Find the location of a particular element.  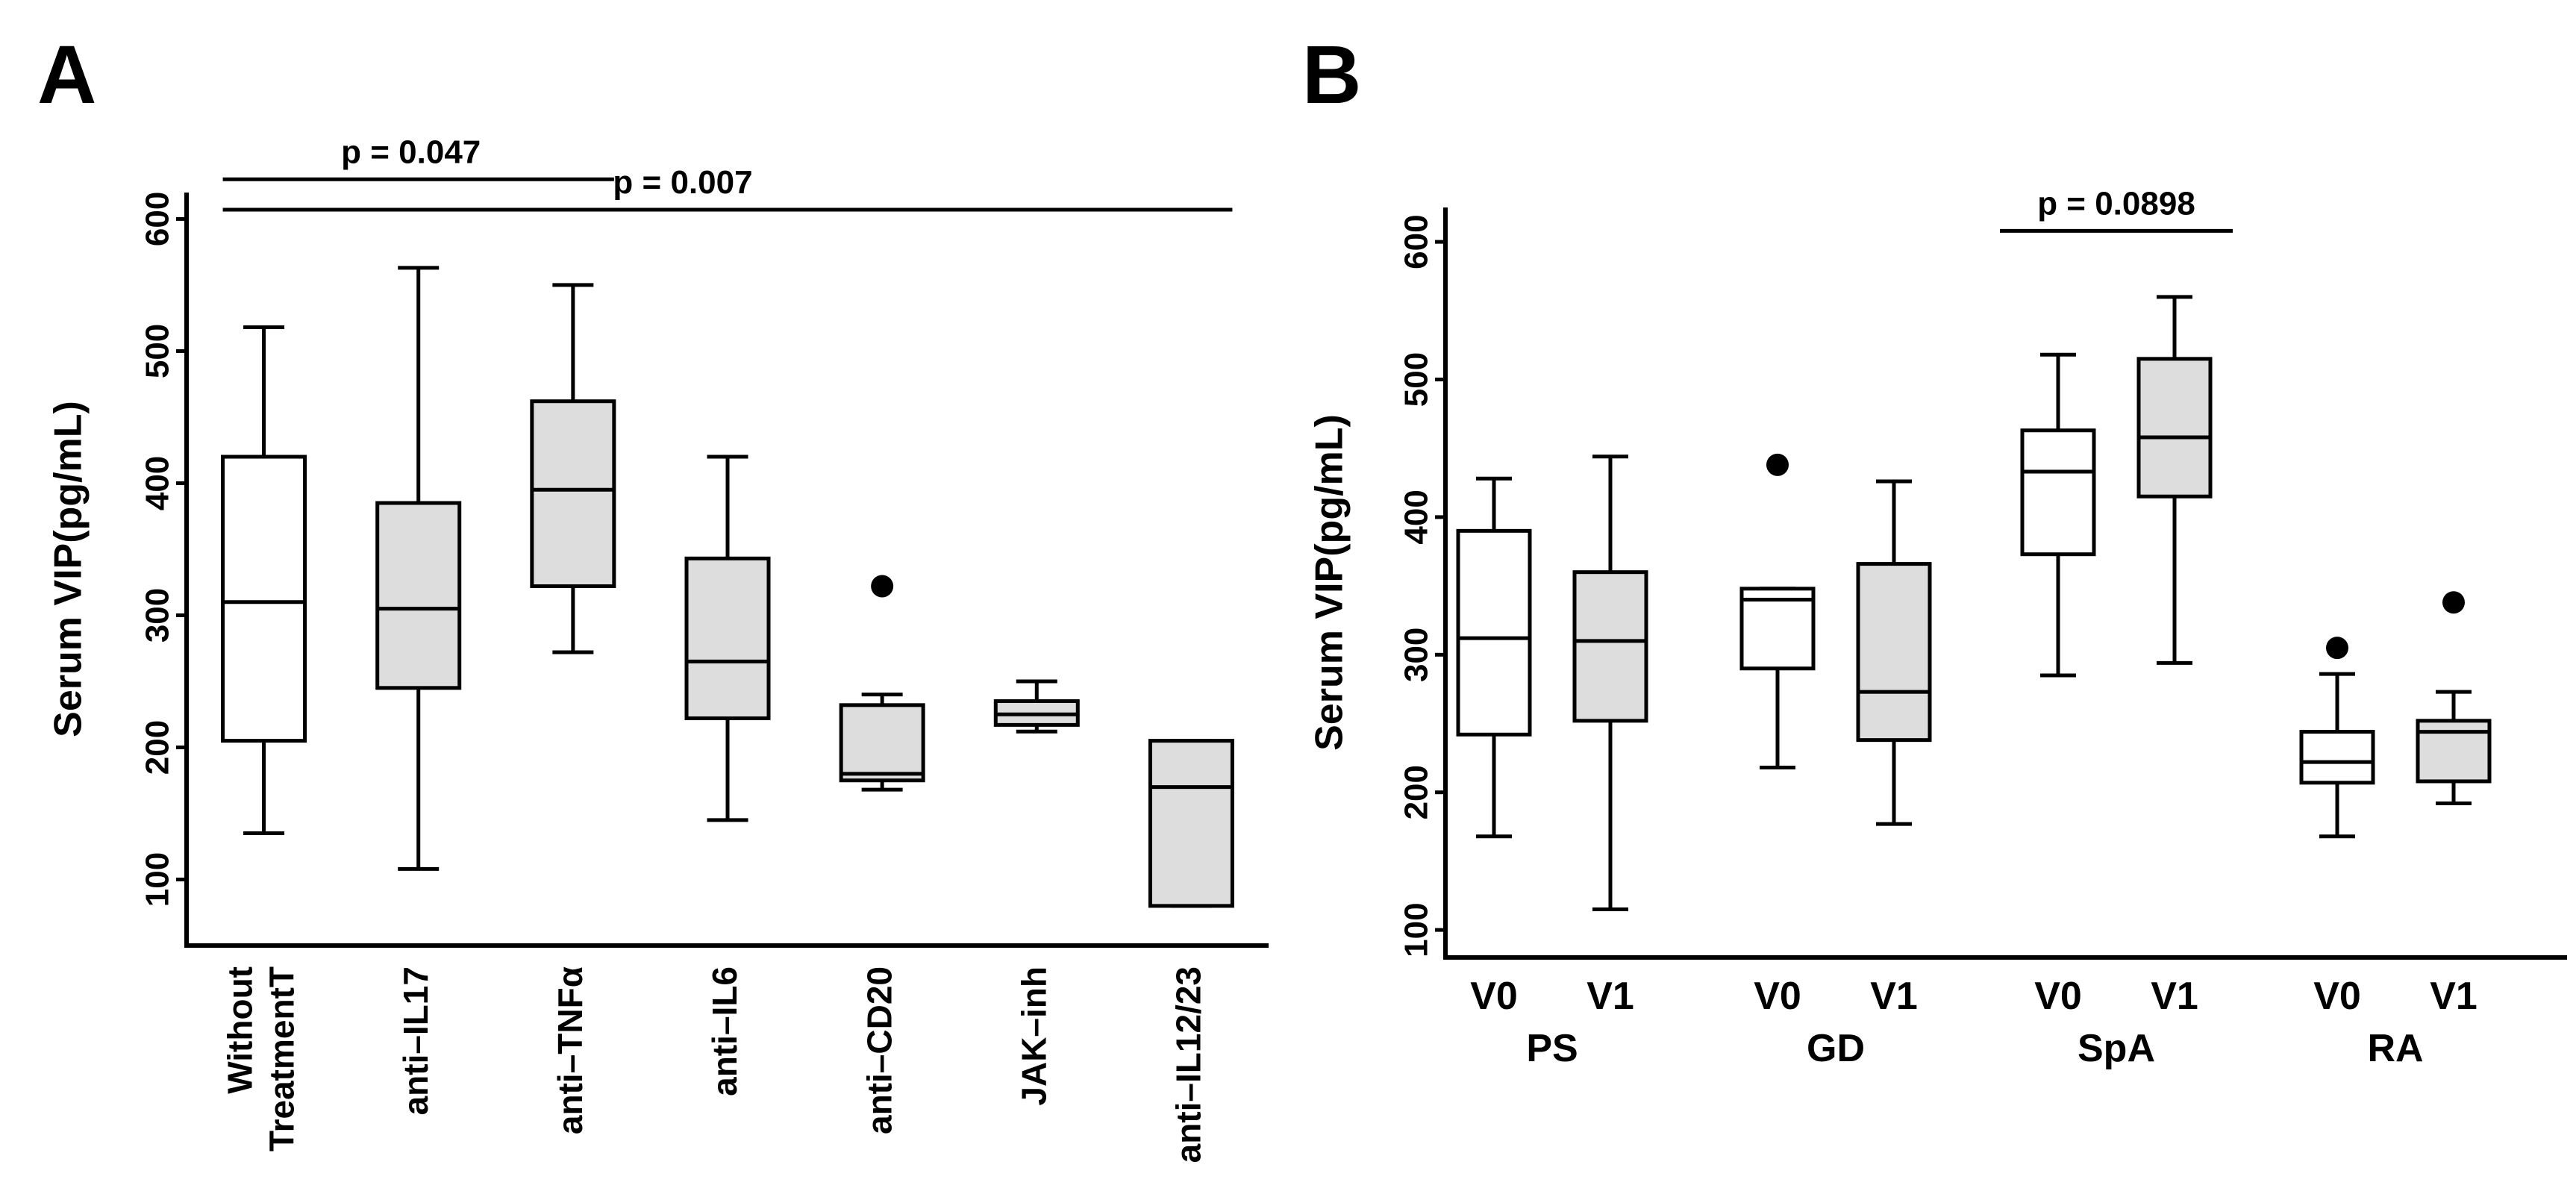

visit-label-b-6: V0 is located at coordinates (2337, 997).